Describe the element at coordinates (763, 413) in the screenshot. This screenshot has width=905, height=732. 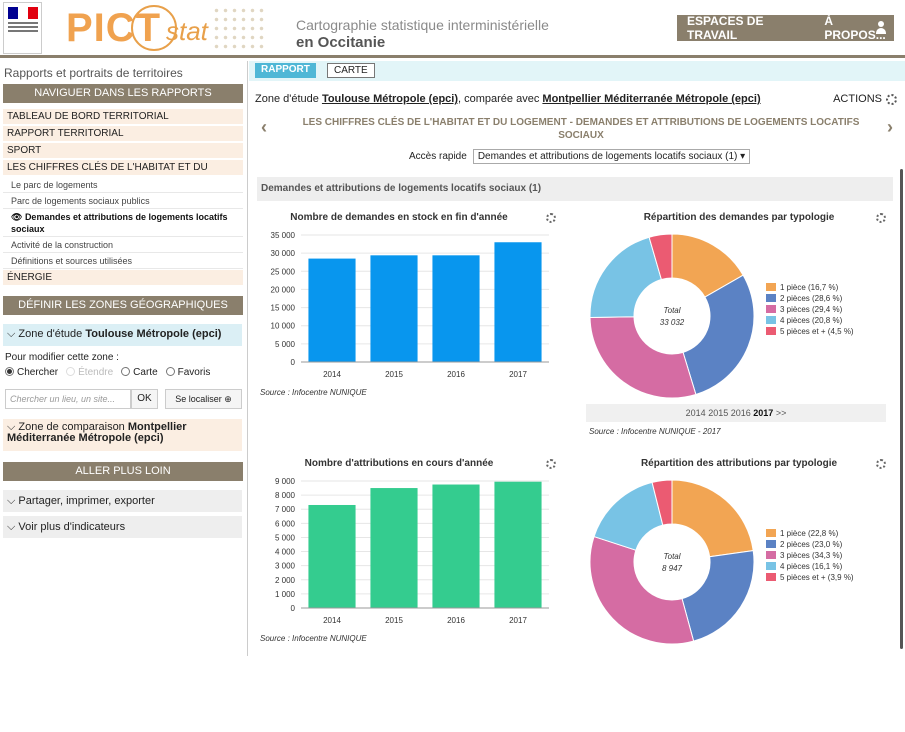
I see `year-2017: 2017` at that location.